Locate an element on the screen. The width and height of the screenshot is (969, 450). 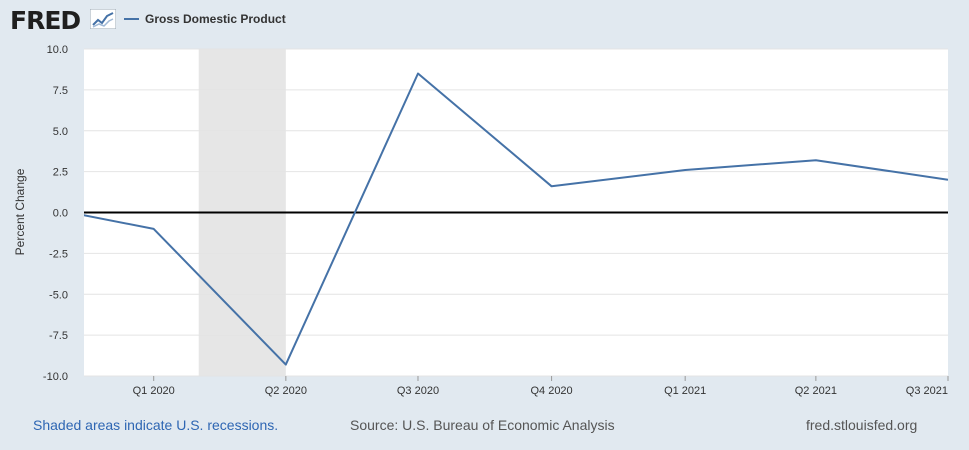
x-tick-label-6: Q3 2021 is located at coordinates (927, 391).